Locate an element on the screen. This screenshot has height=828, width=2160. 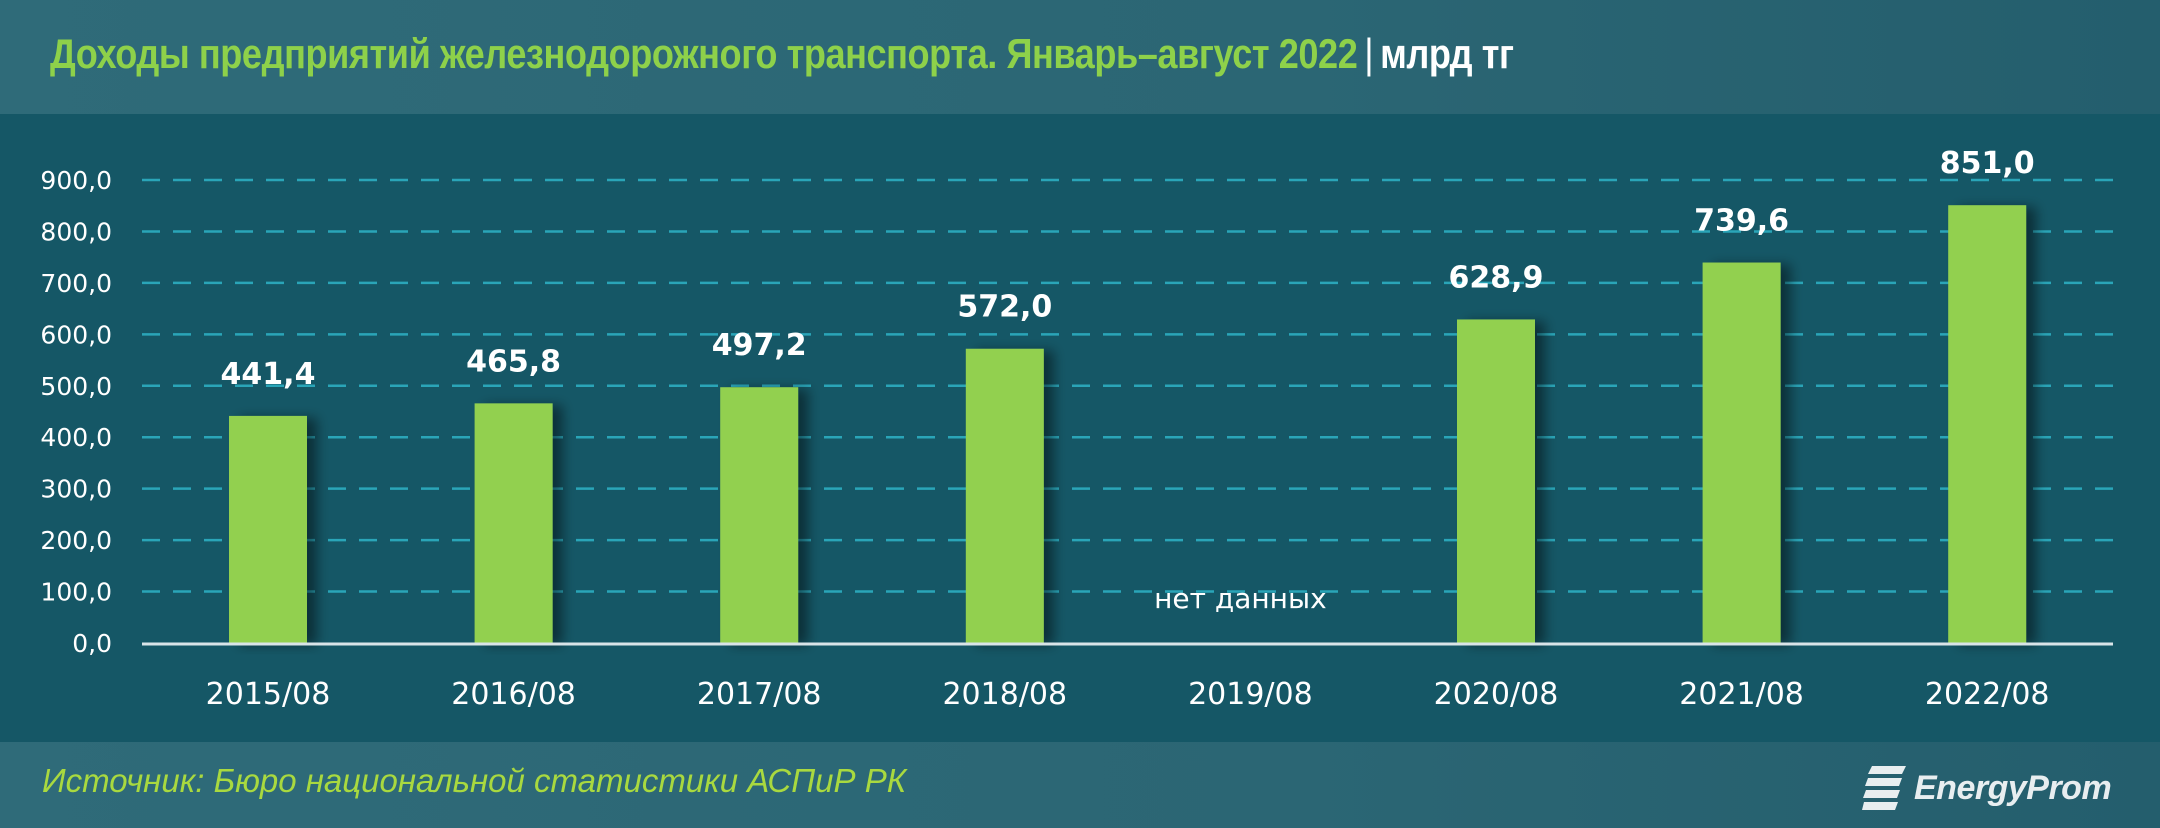
annotations: нет данных is located at coordinates (1240, 598).